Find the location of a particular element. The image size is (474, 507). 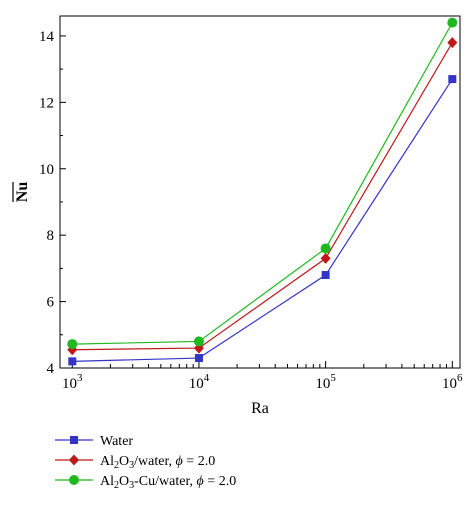

x-axis-label: Ra is located at coordinates (260, 408).